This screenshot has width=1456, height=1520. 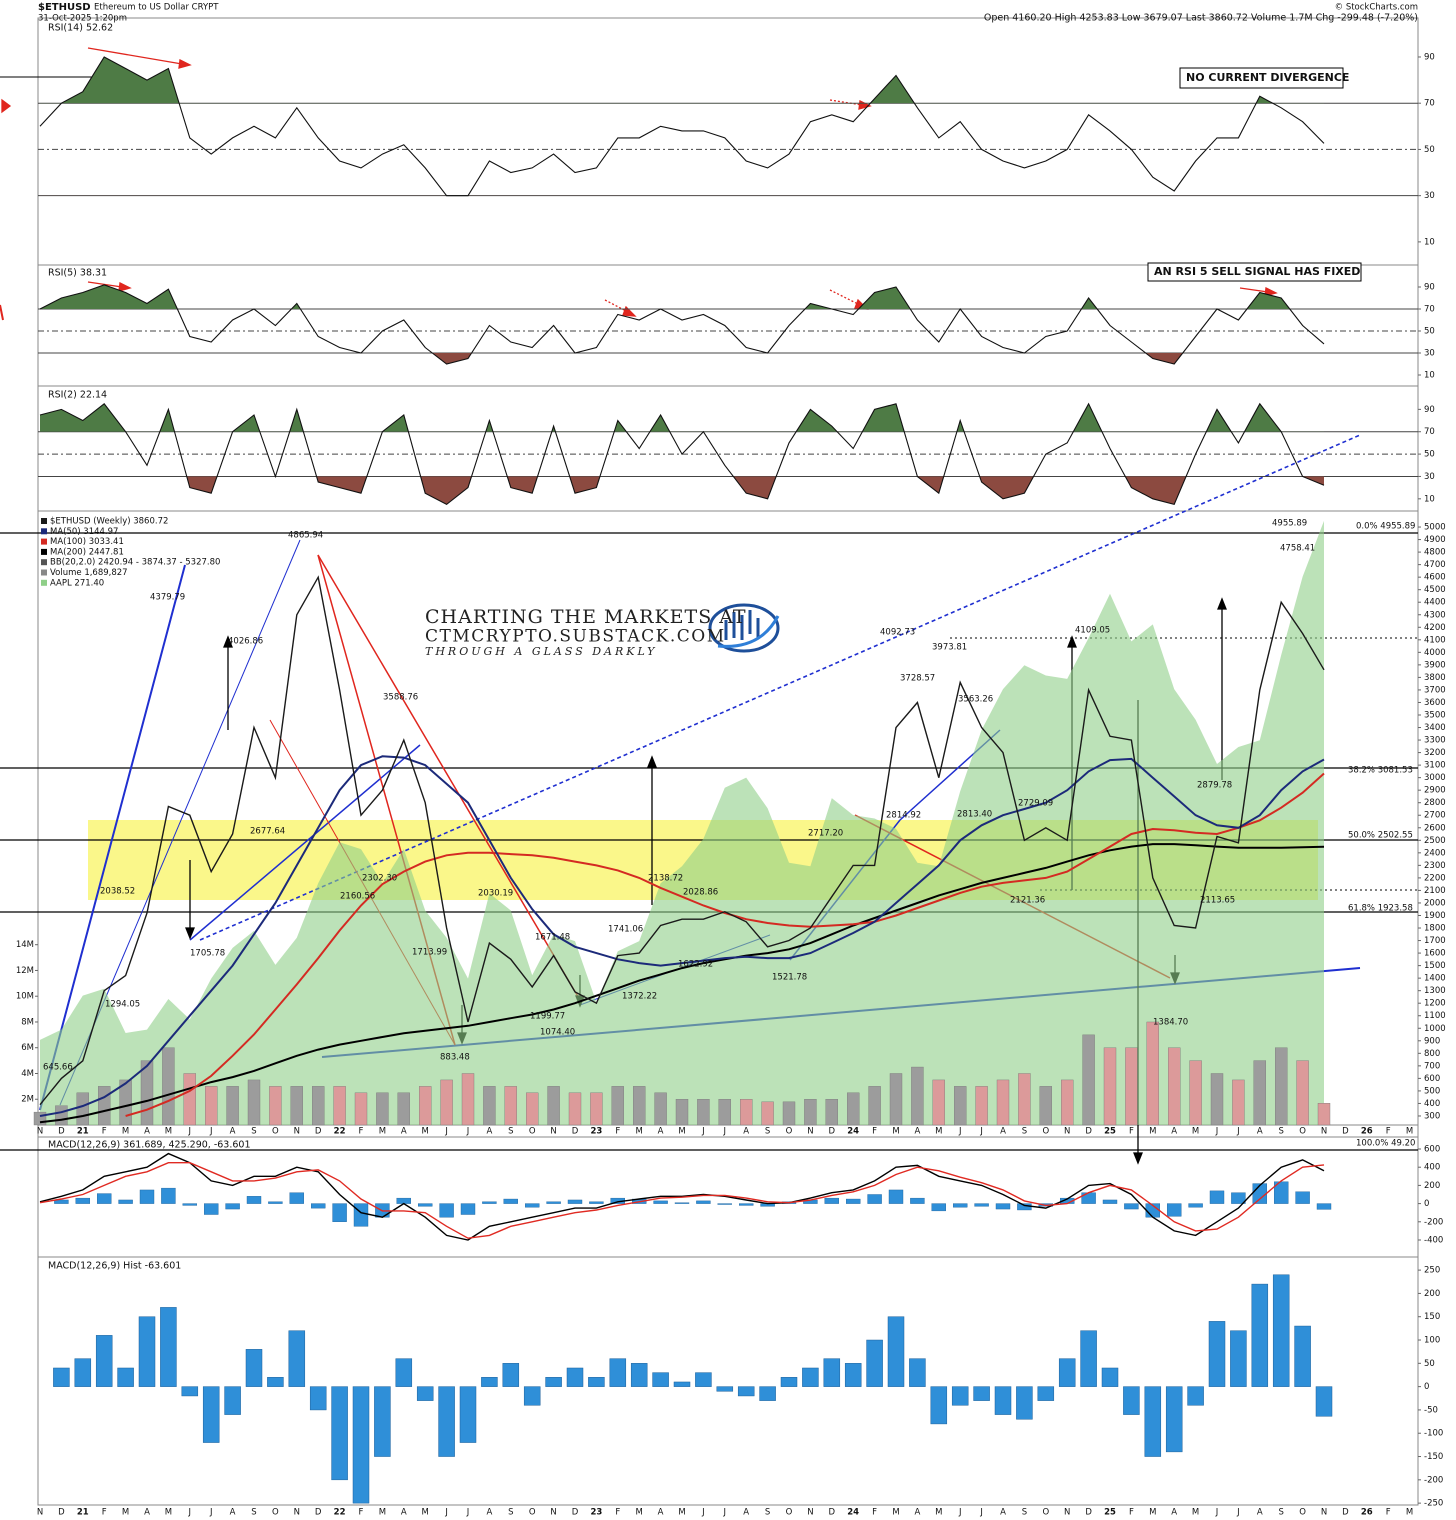 I want to click on y-tick-label: 4100, so click(x=1435, y=640).